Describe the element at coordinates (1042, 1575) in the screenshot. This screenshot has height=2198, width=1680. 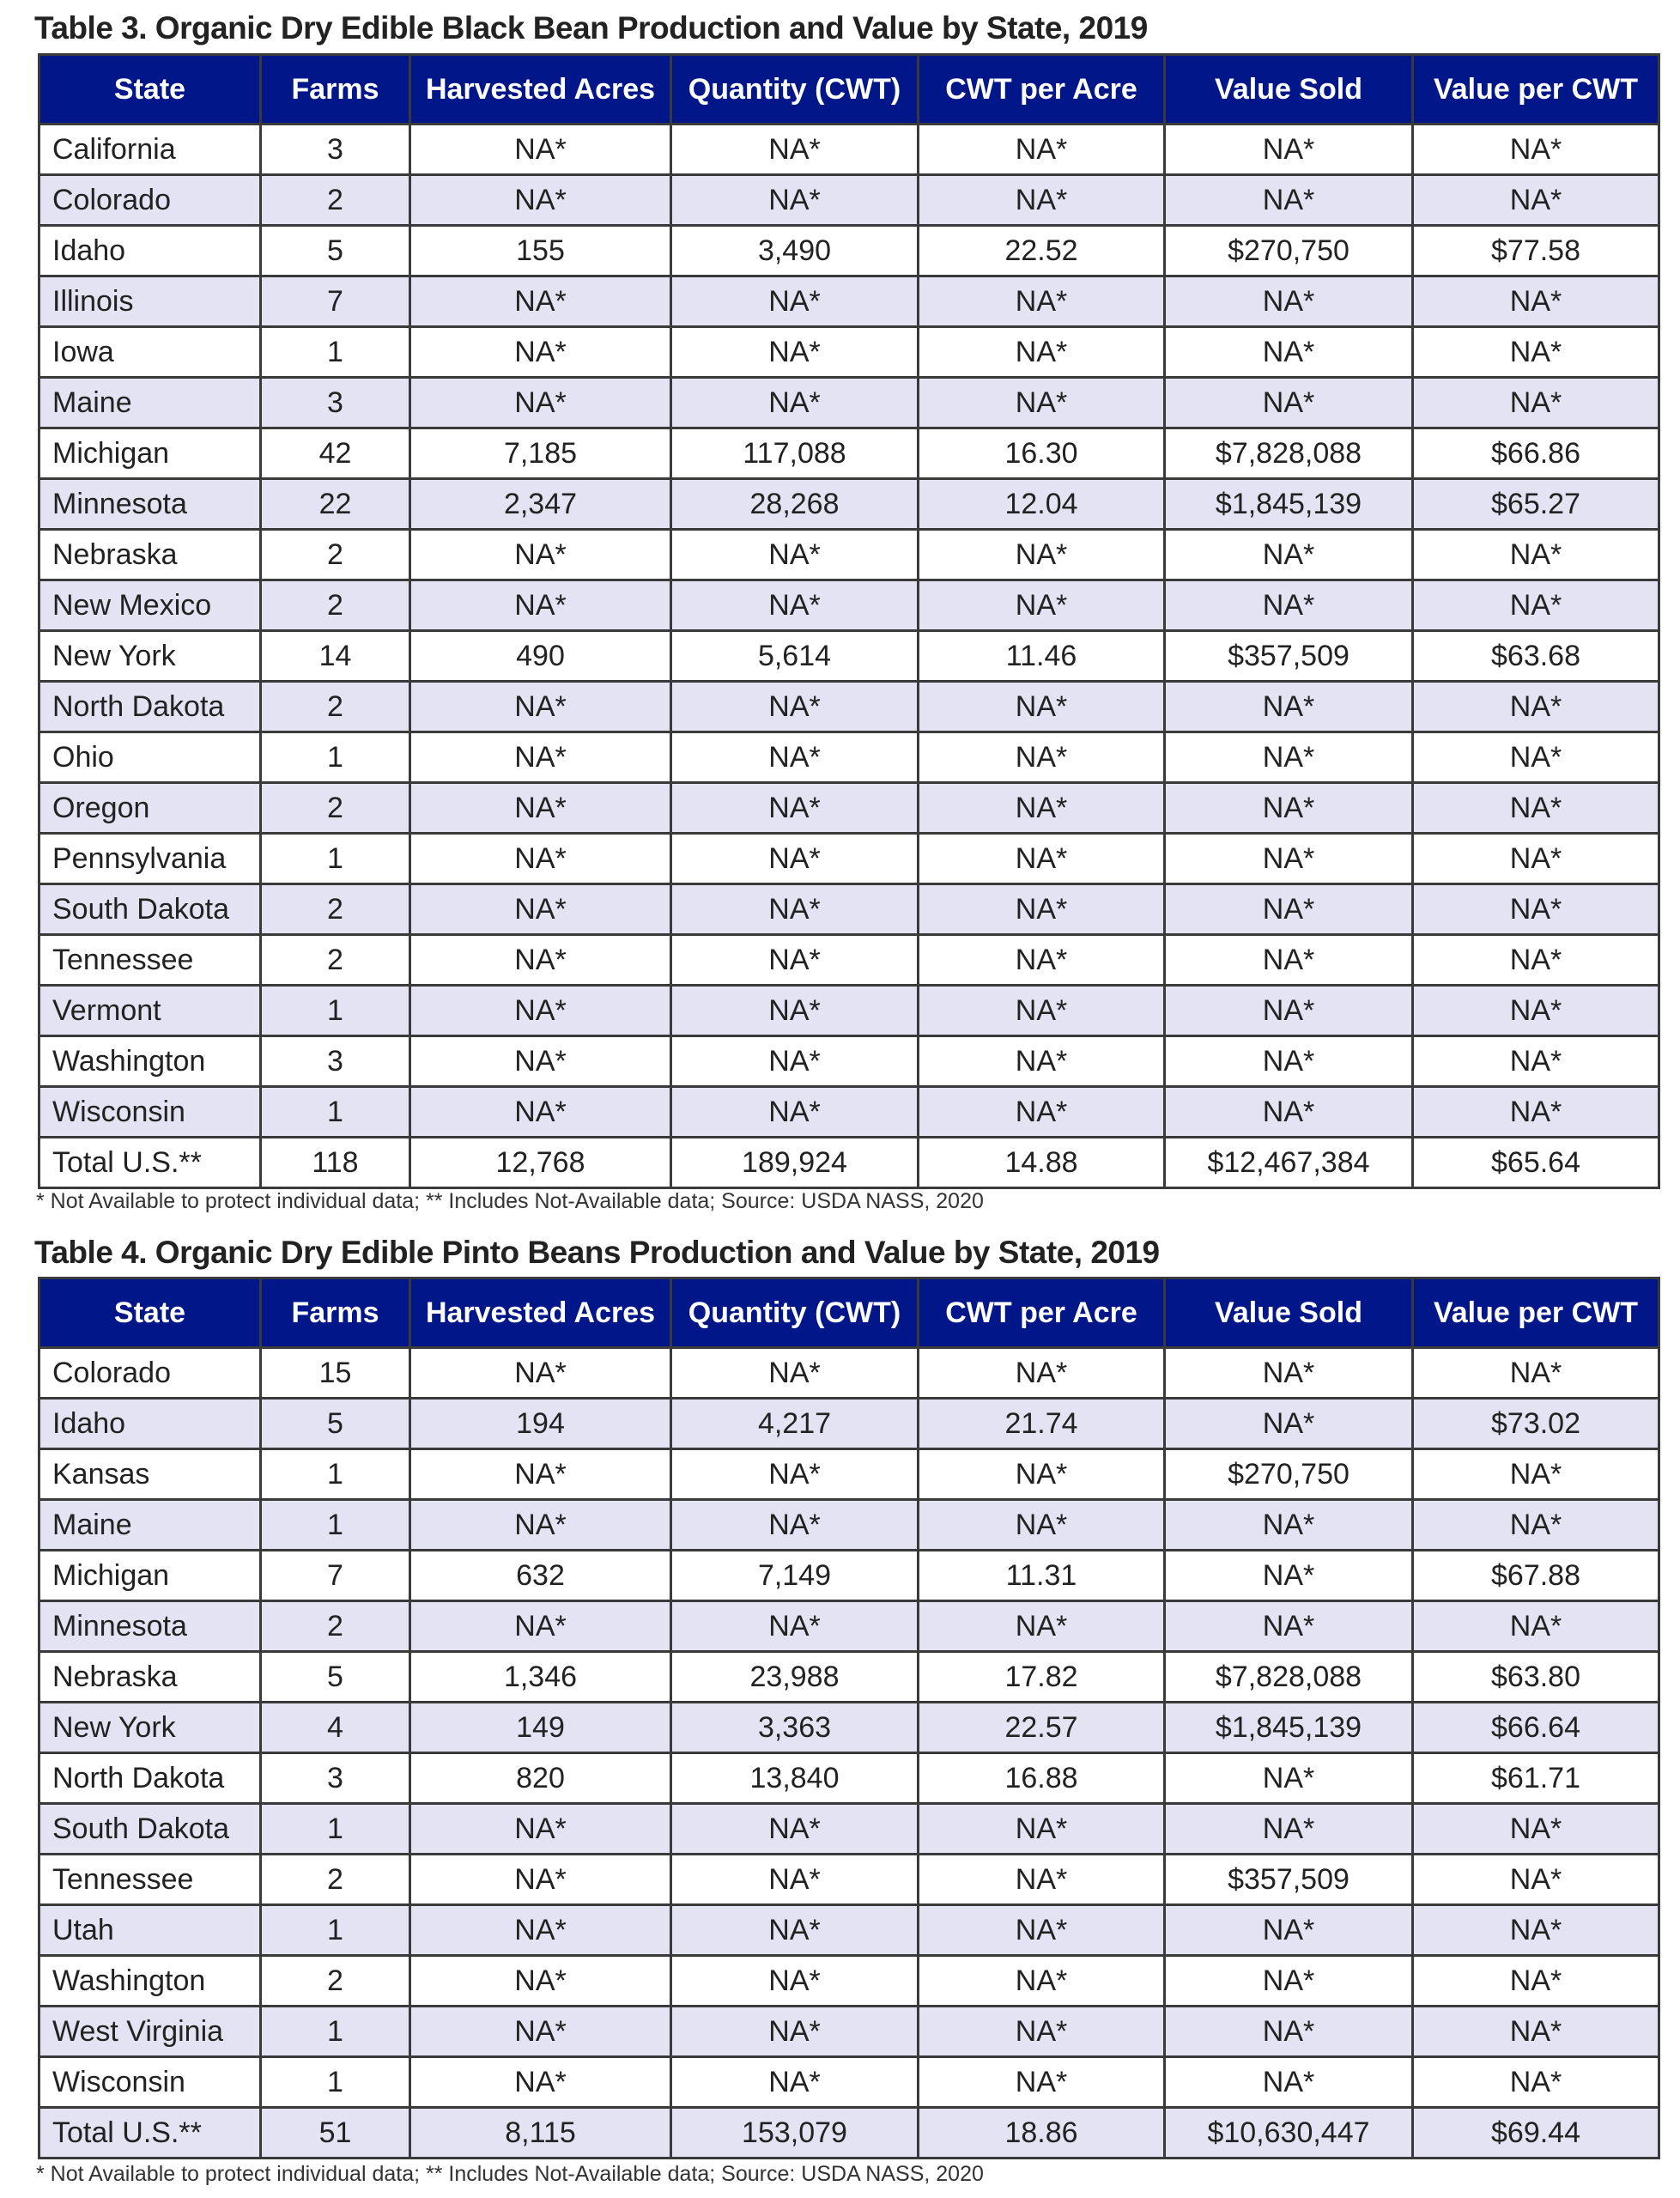
I see `table-cell: 11.31` at that location.